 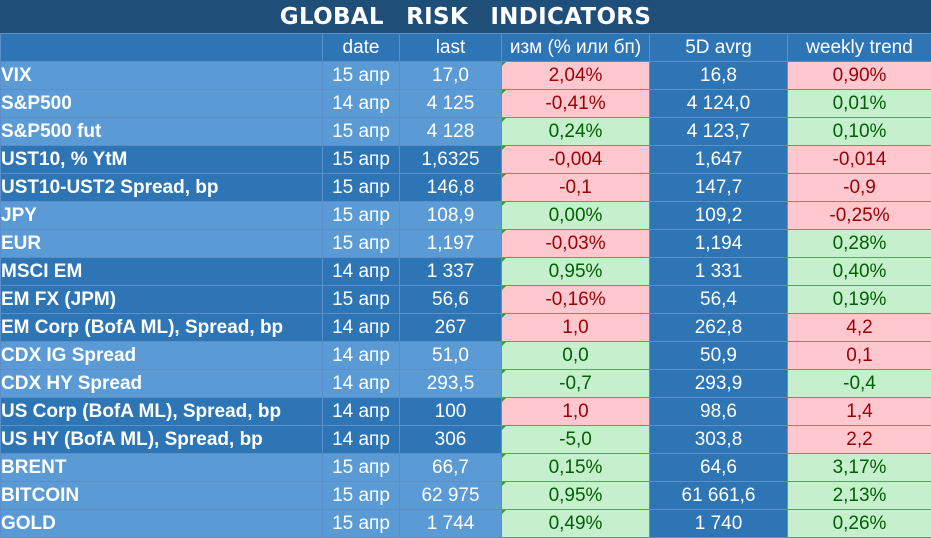 What do you see at coordinates (162, 272) in the screenshot?
I see `name-cell: MSCI EM` at bounding box center [162, 272].